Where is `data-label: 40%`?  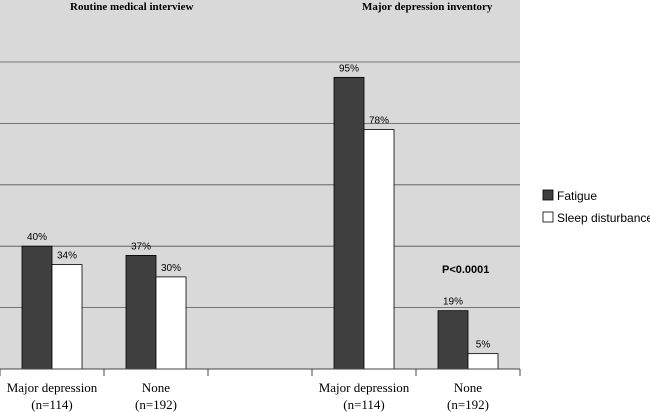
data-label: 40% is located at coordinates (37, 237).